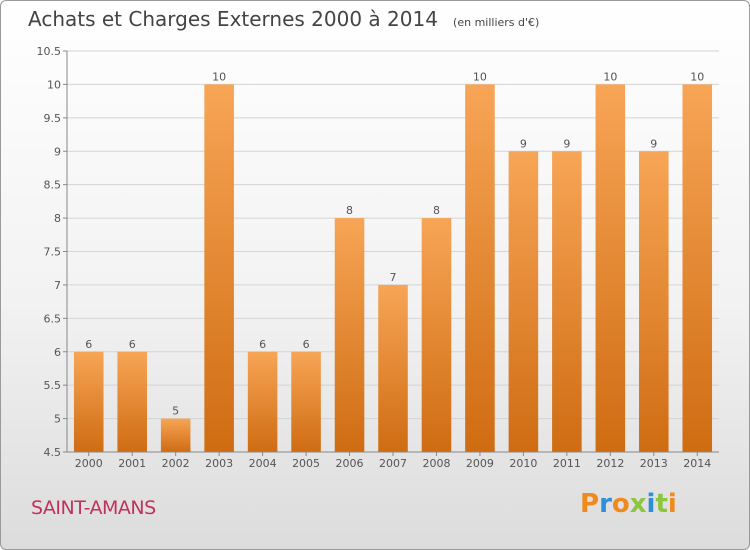 This screenshot has height=550, width=750. What do you see at coordinates (393, 463) in the screenshot?
I see `x-tick-label: 2007` at bounding box center [393, 463].